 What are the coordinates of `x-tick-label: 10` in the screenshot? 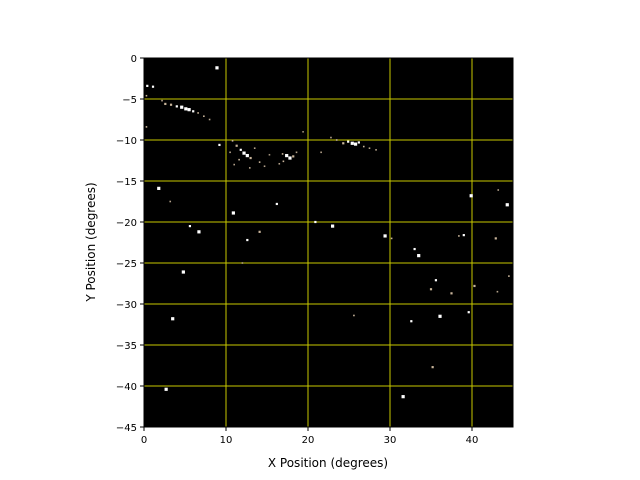 It's located at (226, 440).